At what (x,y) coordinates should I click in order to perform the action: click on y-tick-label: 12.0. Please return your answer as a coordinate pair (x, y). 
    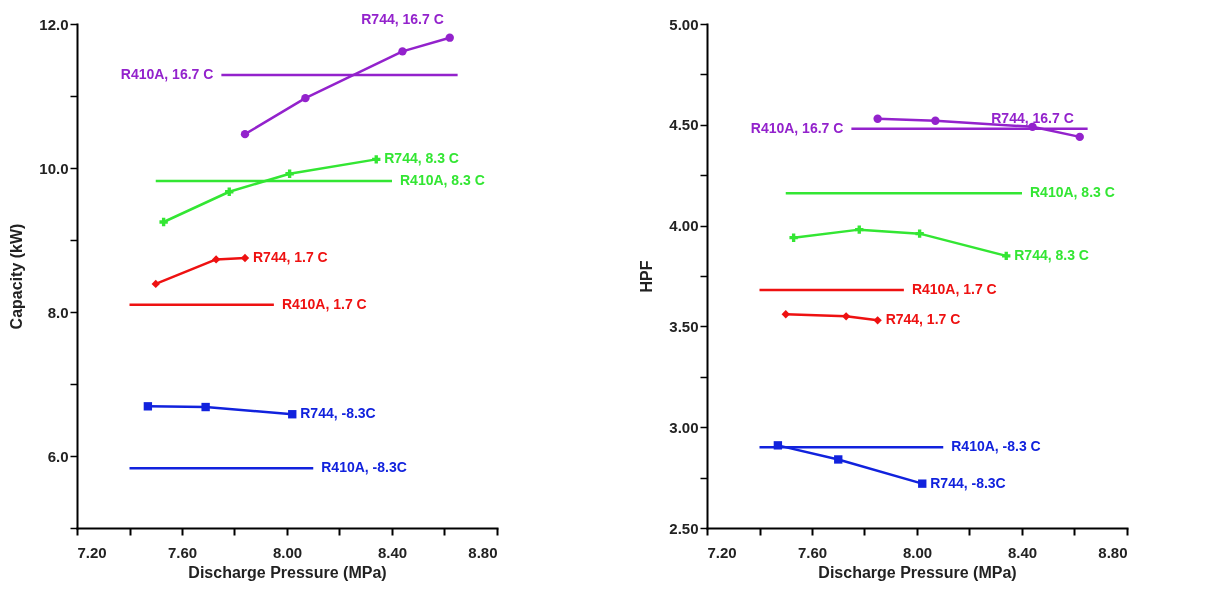
    Looking at the image, I should click on (54, 24).